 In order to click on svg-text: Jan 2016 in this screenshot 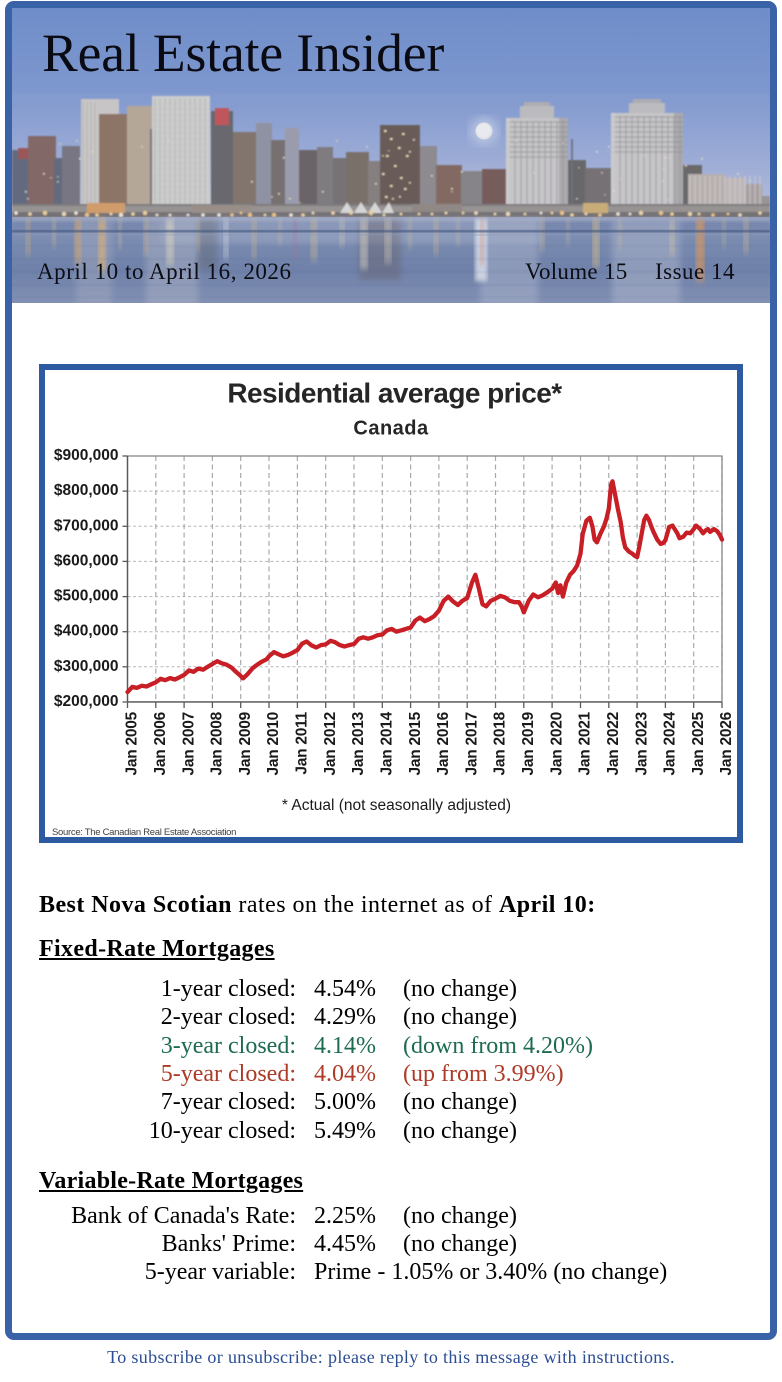, I will do `click(443, 743)`.